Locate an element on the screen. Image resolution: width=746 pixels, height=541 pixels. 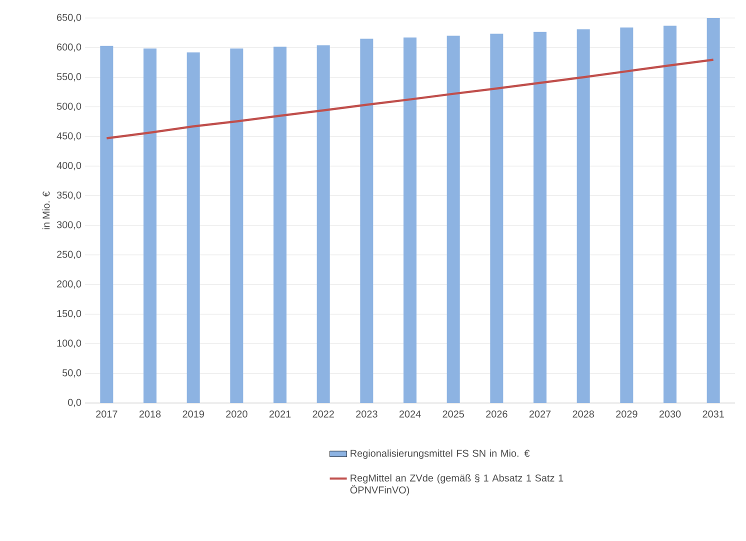
x-tick-label: 2027 is located at coordinates (540, 414).